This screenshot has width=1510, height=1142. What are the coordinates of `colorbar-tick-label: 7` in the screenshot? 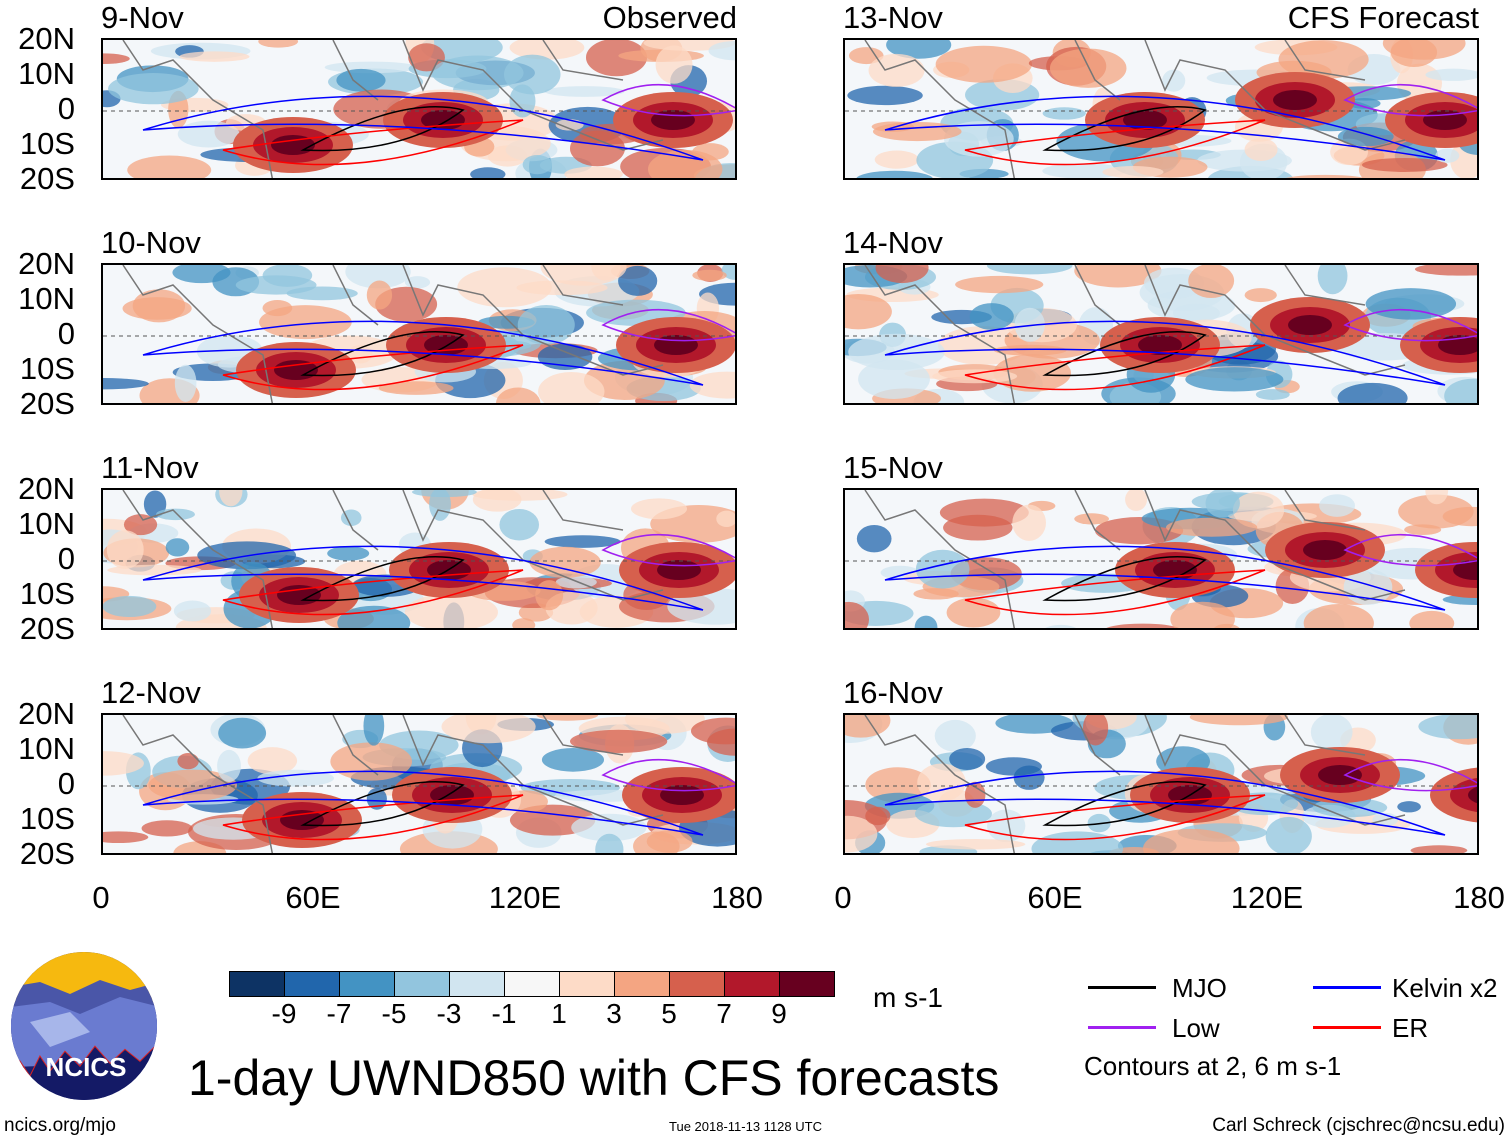 It's located at (724, 1013).